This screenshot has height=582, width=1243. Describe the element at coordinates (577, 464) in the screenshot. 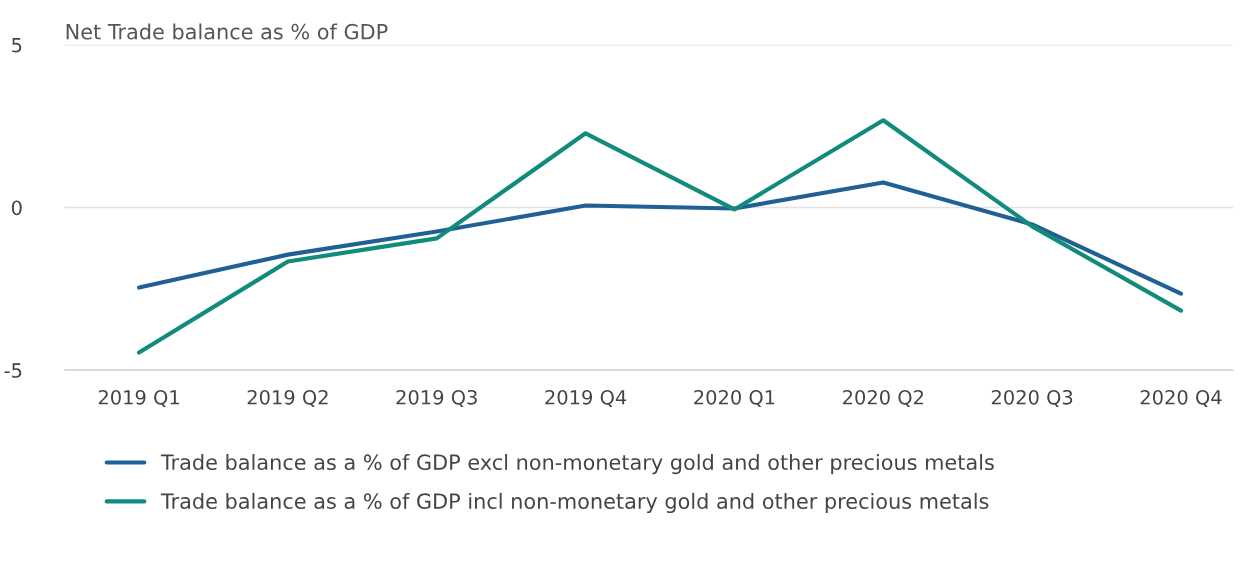

I see `legend-label: Trade balance as a % of GDP excl non-monetary gold and other precious metals` at that location.